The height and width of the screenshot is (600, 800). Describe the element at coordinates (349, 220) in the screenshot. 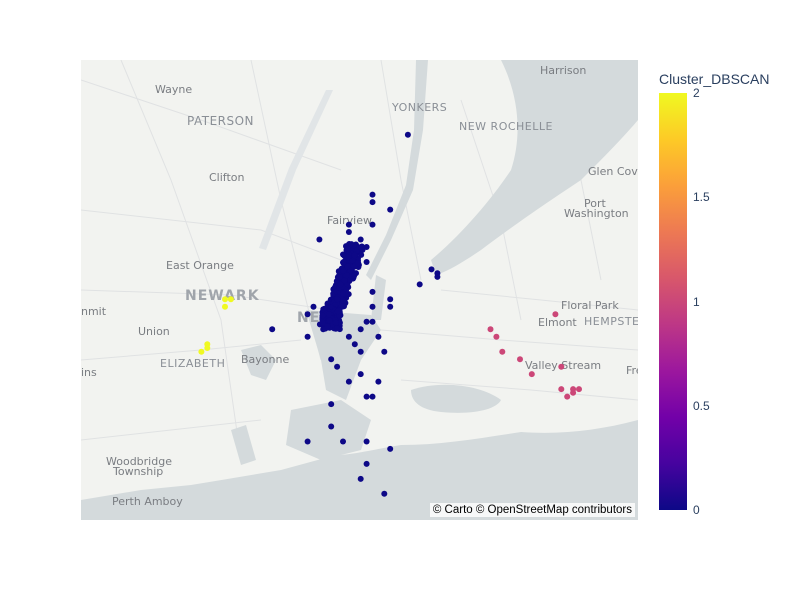

I see `place-label-fairview: Fairview` at that location.